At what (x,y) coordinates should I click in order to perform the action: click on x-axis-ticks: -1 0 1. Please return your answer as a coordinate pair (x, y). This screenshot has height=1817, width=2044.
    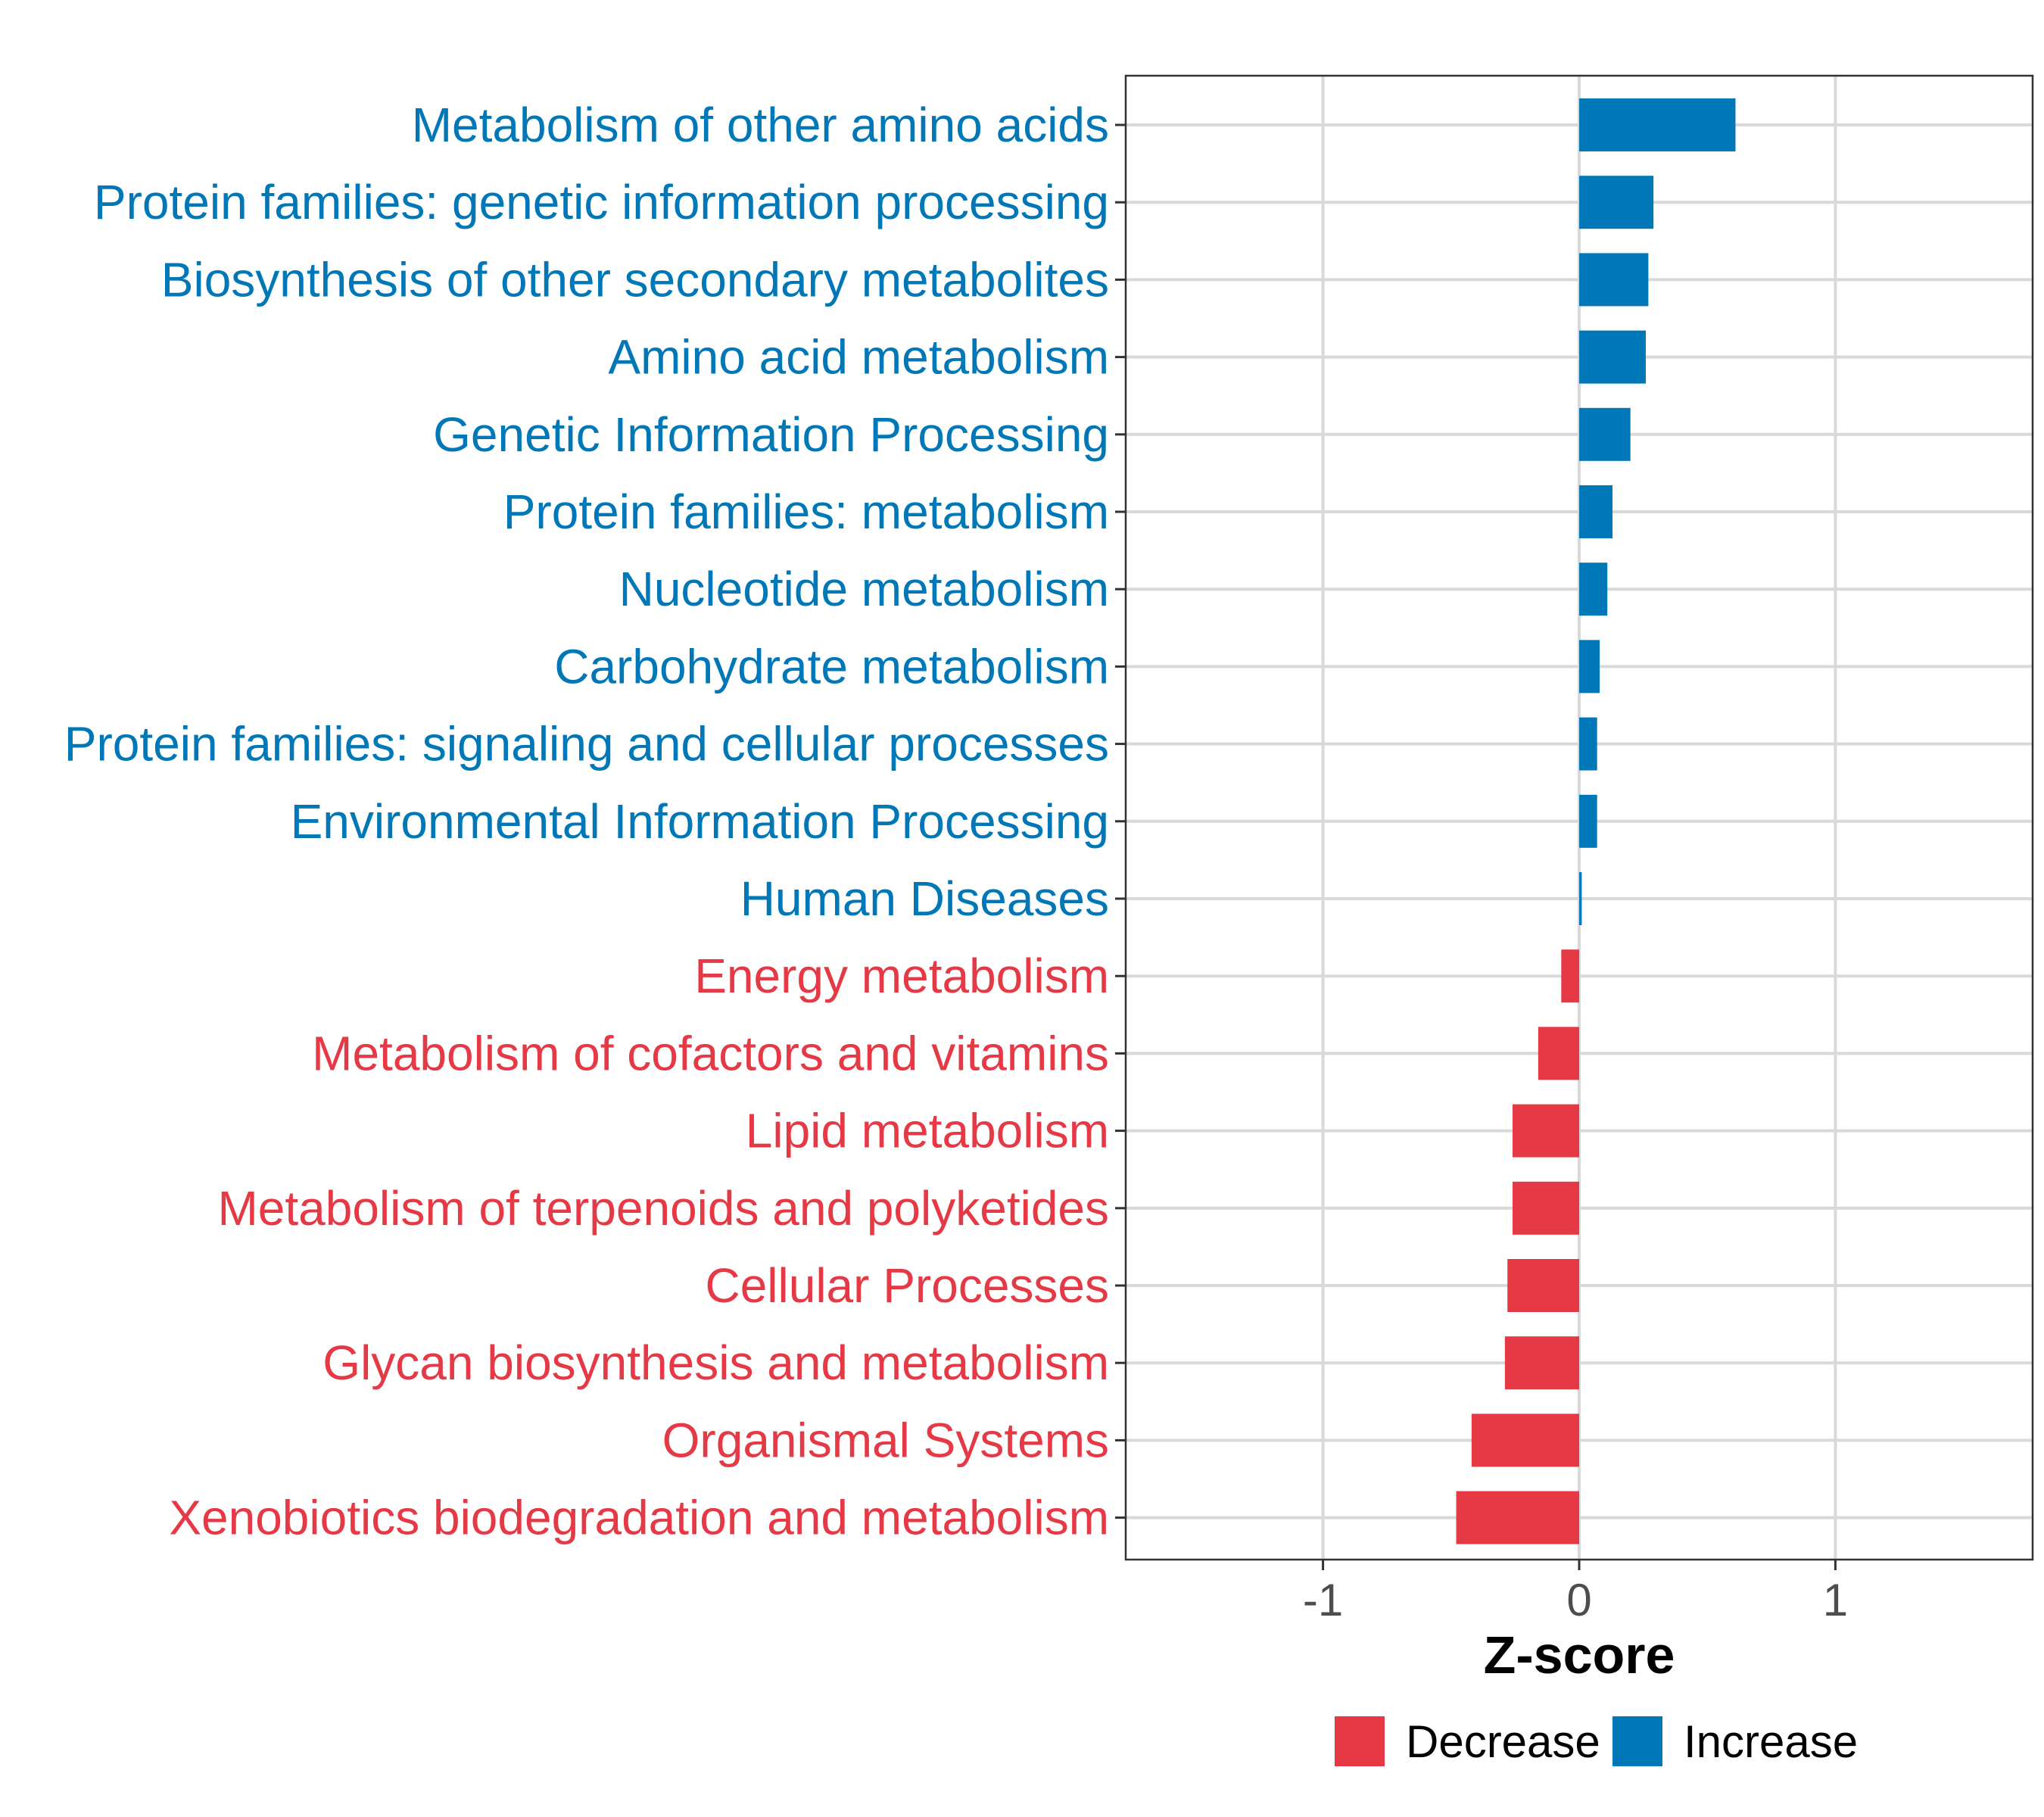
    Looking at the image, I should click on (1575, 1592).